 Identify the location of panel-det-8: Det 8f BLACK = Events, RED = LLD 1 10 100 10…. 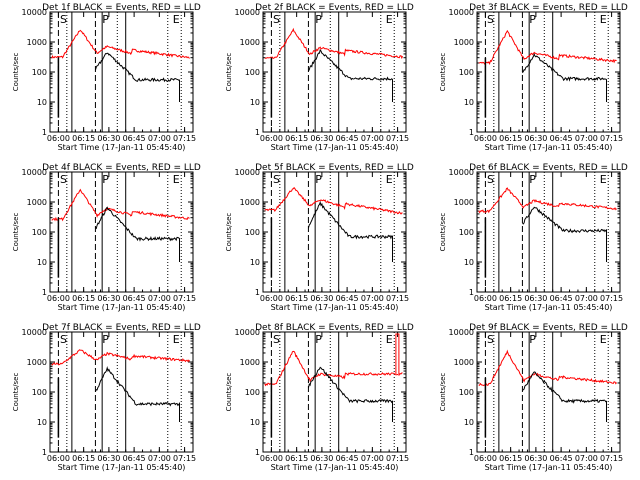
(319, 397).